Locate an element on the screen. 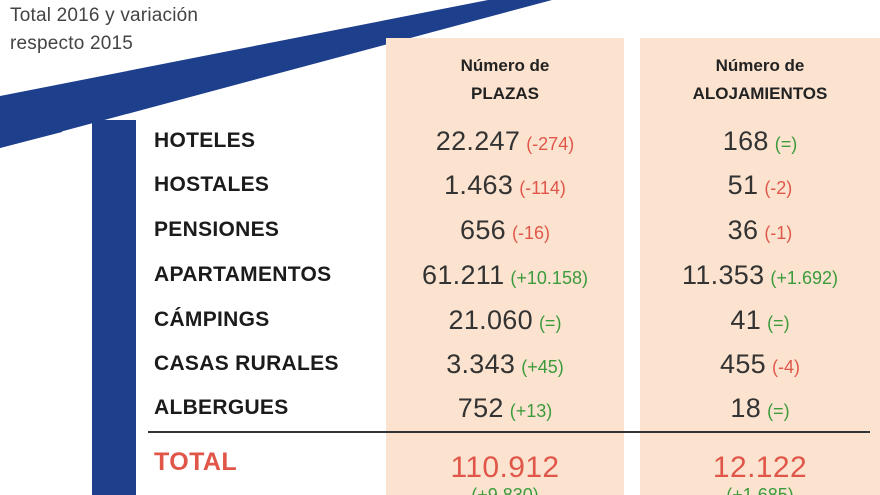 This screenshot has width=880, height=495. plazas-variation: (-114) is located at coordinates (542, 188).